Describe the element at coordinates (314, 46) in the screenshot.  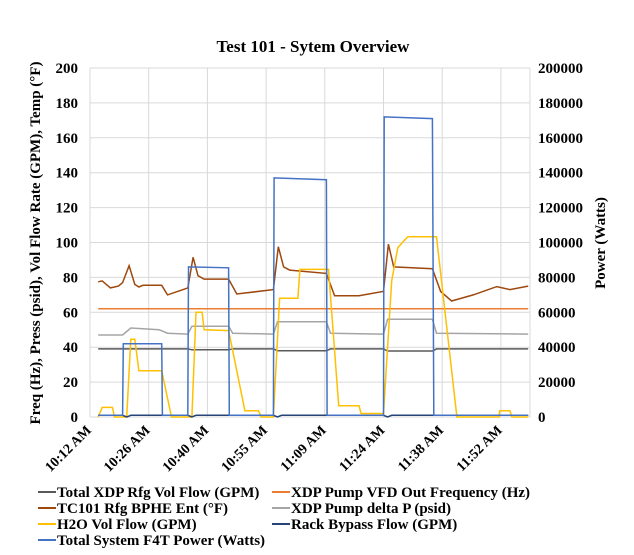
I see `chart-title: Test 101 - Sytem Overview` at that location.